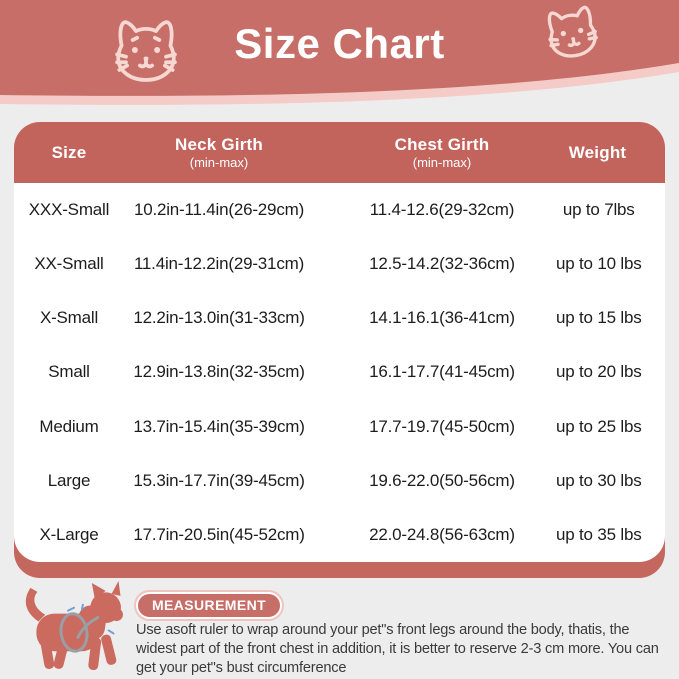 This screenshot has height=679, width=679. Describe the element at coordinates (69, 372) in the screenshot. I see `size-cell: Small` at that location.